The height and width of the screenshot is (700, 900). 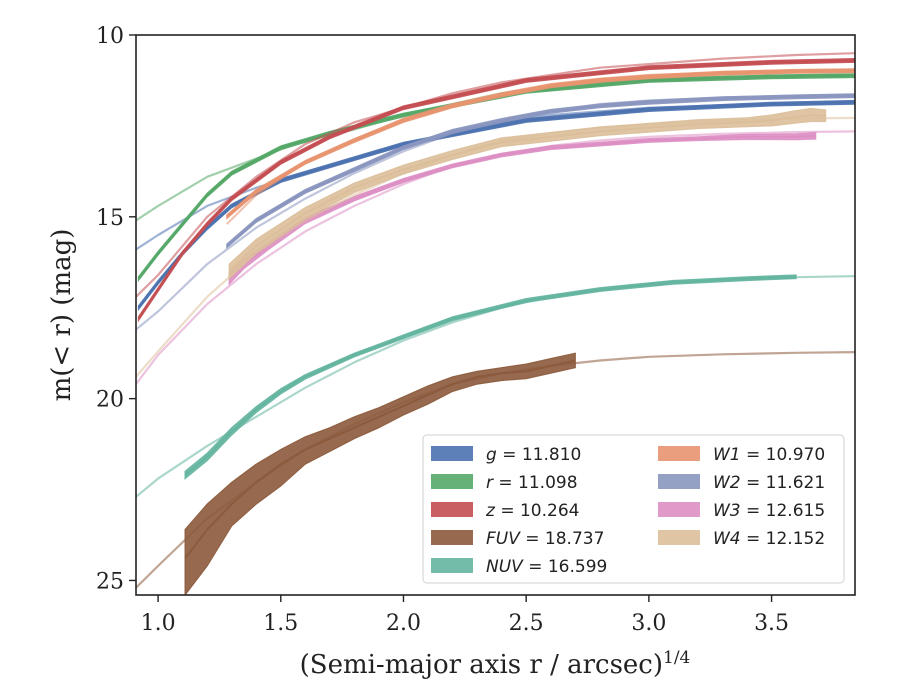 What do you see at coordinates (769, 539) in the screenshot?
I see `legend-label: W4 = 12.152` at bounding box center [769, 539].